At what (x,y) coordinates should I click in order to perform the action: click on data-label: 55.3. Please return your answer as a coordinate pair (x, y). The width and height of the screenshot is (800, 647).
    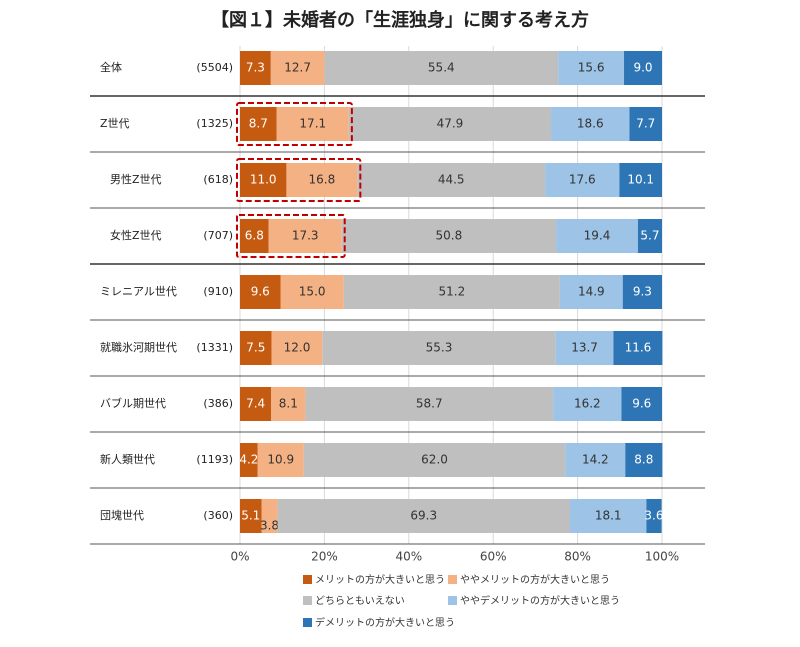
    Looking at the image, I should click on (439, 348).